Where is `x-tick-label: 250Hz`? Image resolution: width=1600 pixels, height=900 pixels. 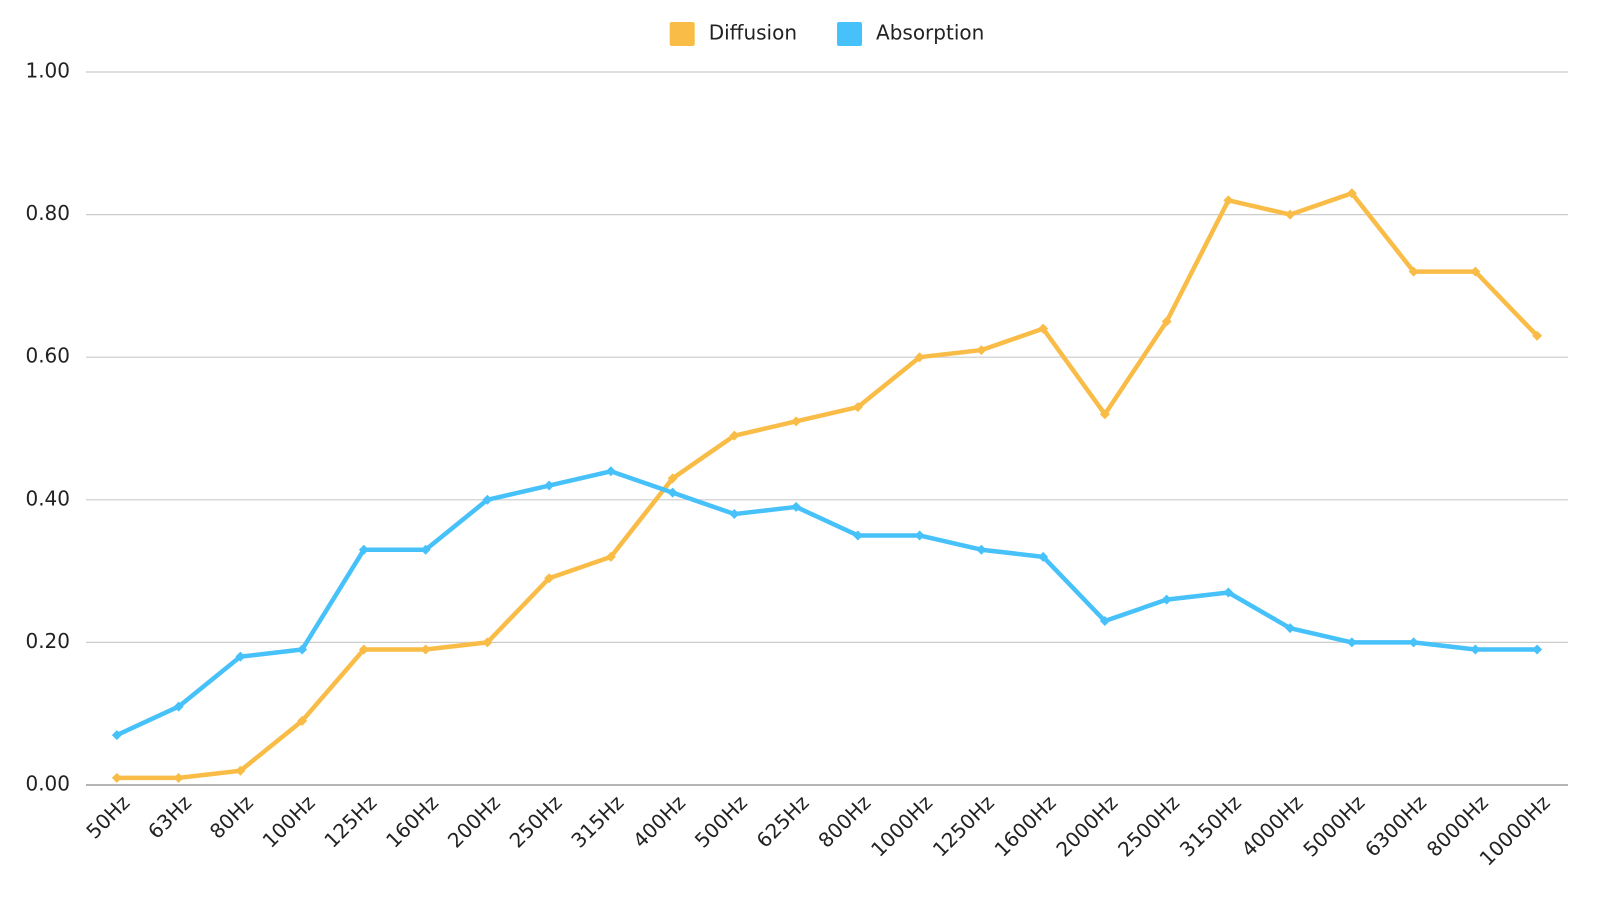 x-tick-label: 250Hz is located at coordinates (536, 821).